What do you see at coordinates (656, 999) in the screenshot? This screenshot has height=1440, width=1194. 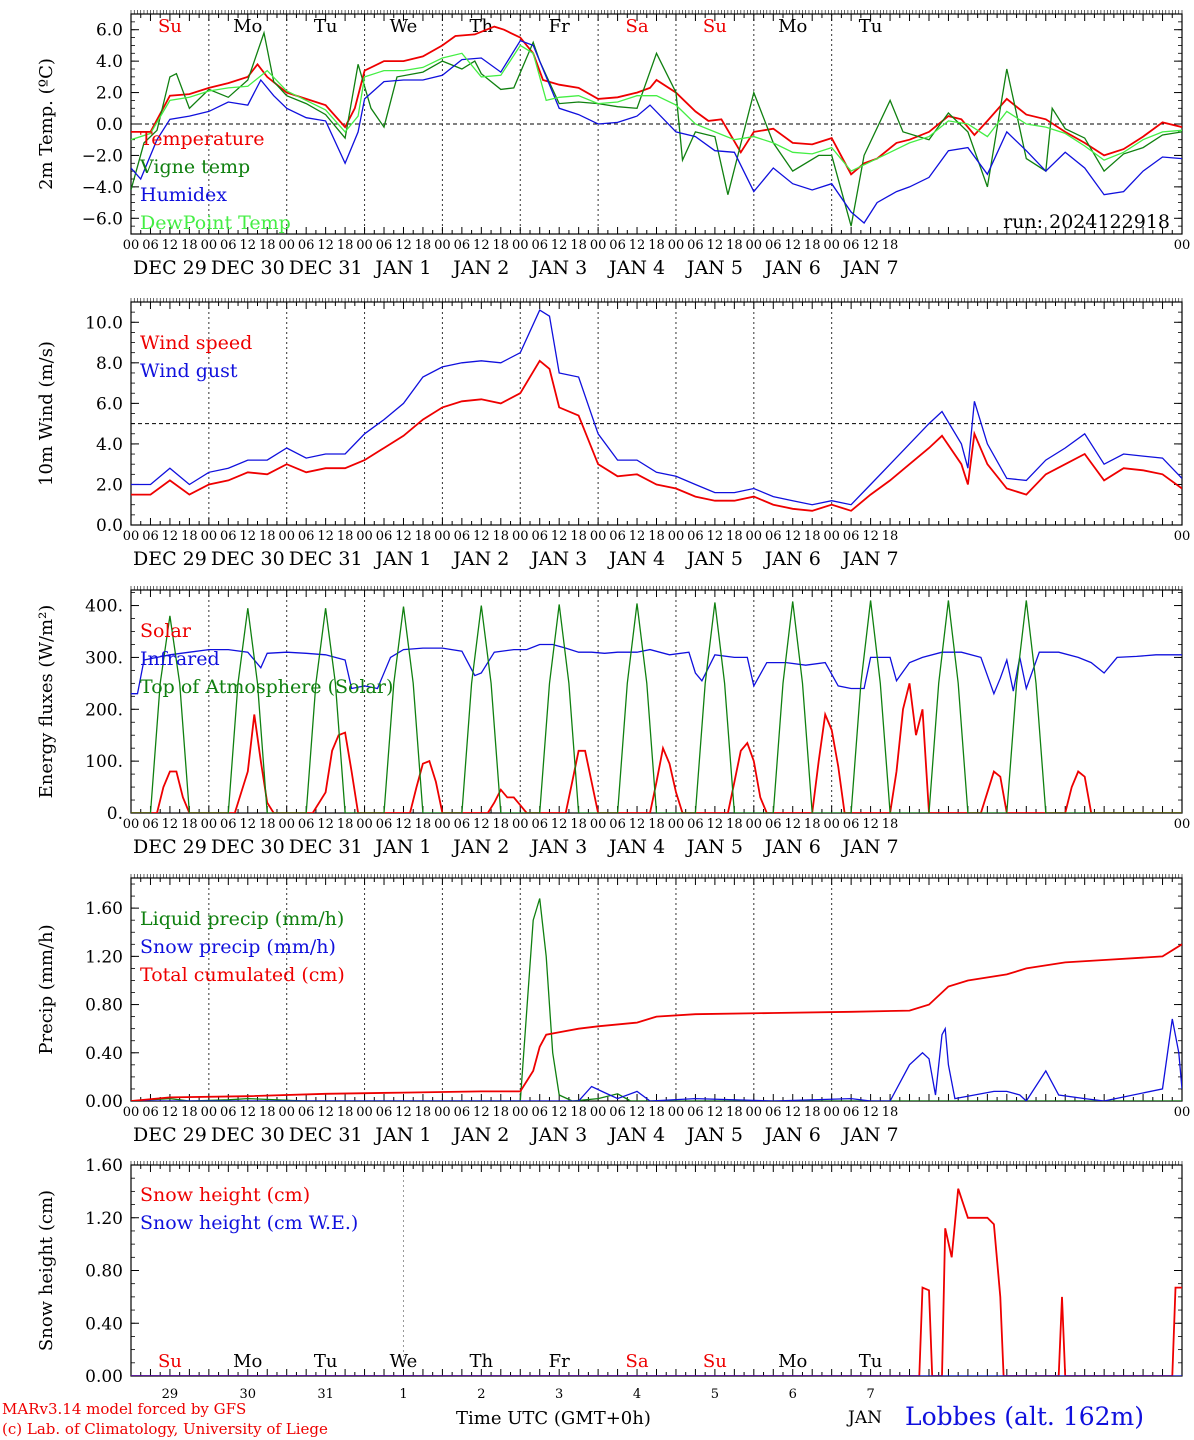 I see `series-line-liquid-precip-mm-h-` at bounding box center [656, 999].